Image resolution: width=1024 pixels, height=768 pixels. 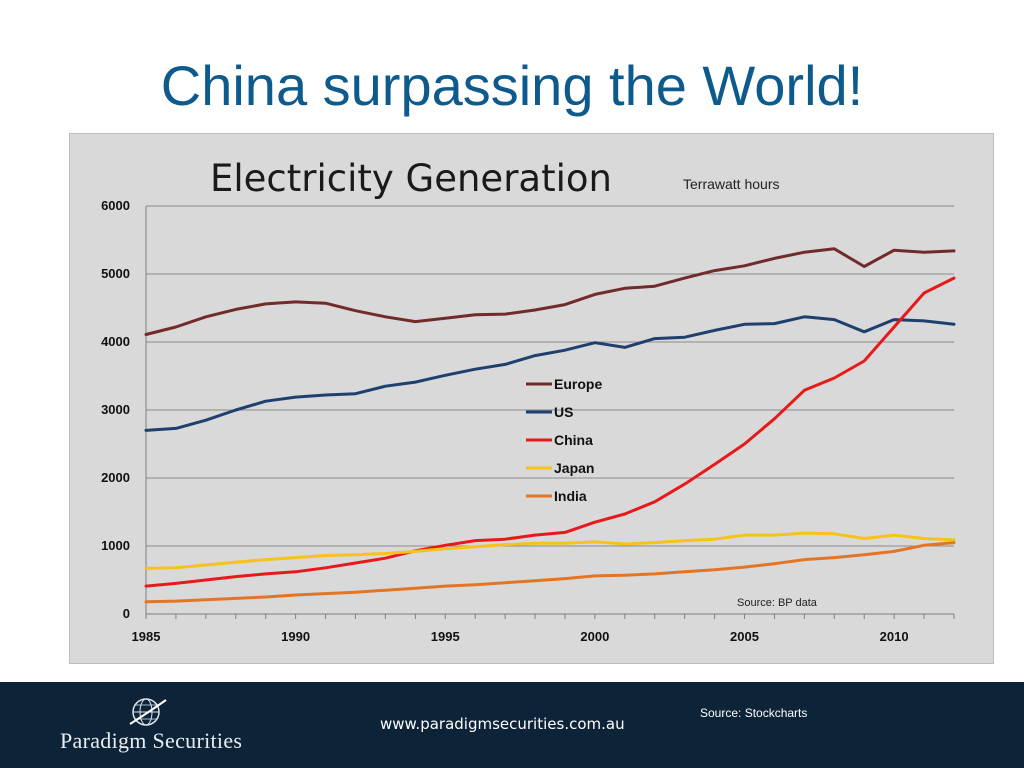 What do you see at coordinates (594, 636) in the screenshot?
I see `x-tick-label: 2000` at bounding box center [594, 636].